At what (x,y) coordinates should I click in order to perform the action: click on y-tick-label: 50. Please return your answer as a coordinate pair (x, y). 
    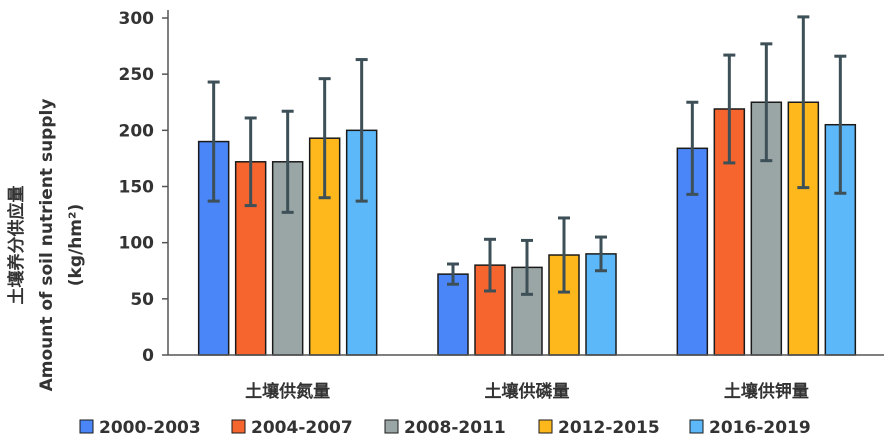
    Looking at the image, I should click on (142, 300).